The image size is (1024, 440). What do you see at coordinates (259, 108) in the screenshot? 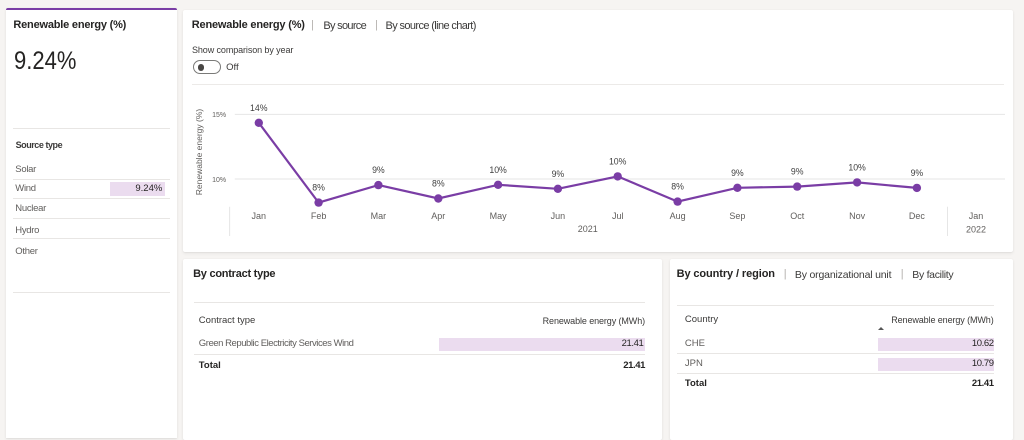
I see `svg-text: 14%` at bounding box center [259, 108].